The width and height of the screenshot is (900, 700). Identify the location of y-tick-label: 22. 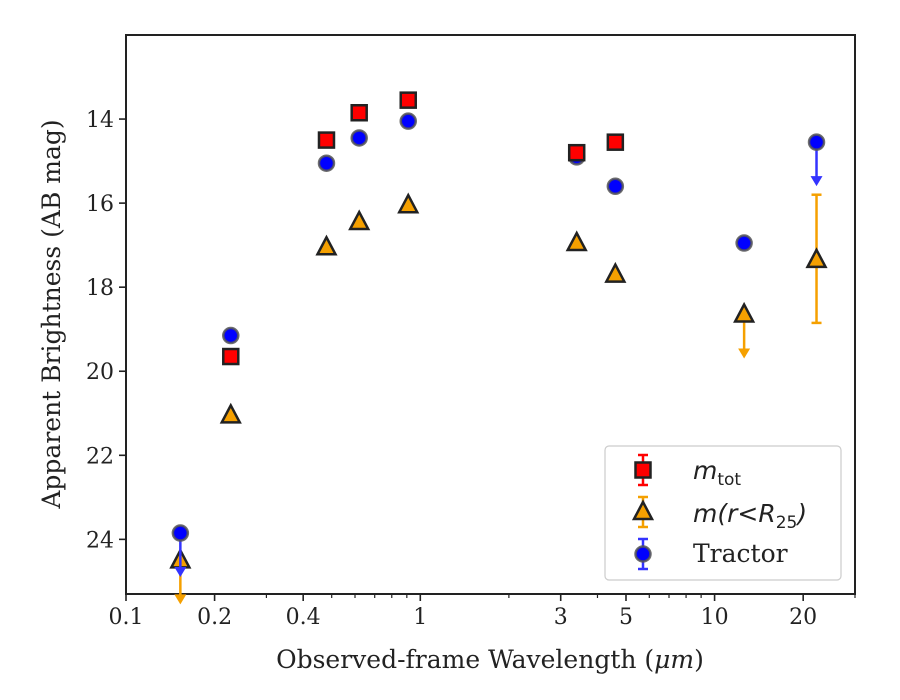
(100, 456).